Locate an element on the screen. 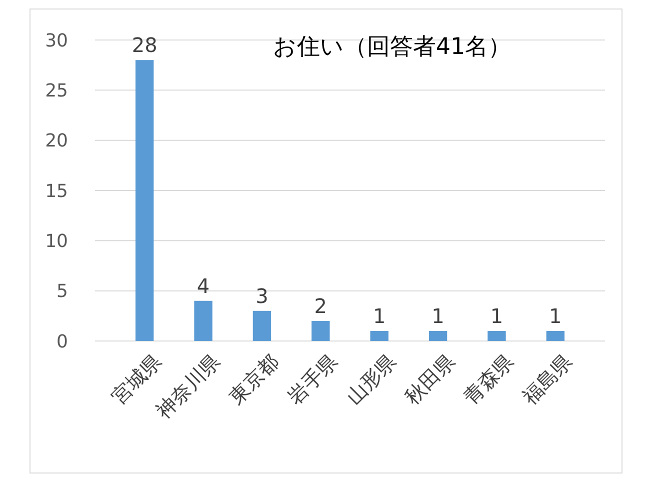 The height and width of the screenshot is (489, 650). chart-title: お住い（回答者41名） is located at coordinates (392, 47).